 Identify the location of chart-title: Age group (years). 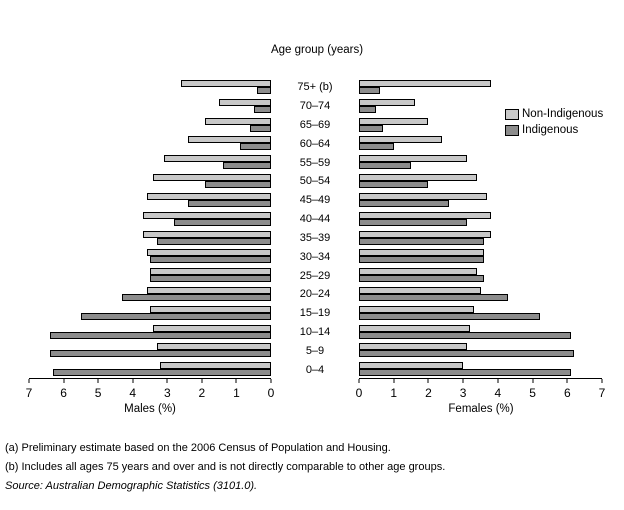
(317, 50).